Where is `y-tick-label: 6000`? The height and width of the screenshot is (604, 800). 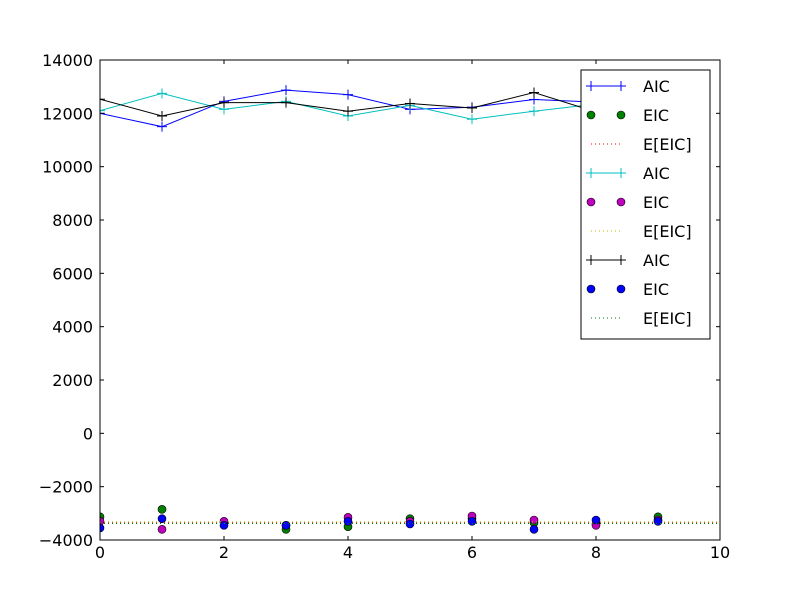
y-tick-label: 6000 is located at coordinates (72, 273).